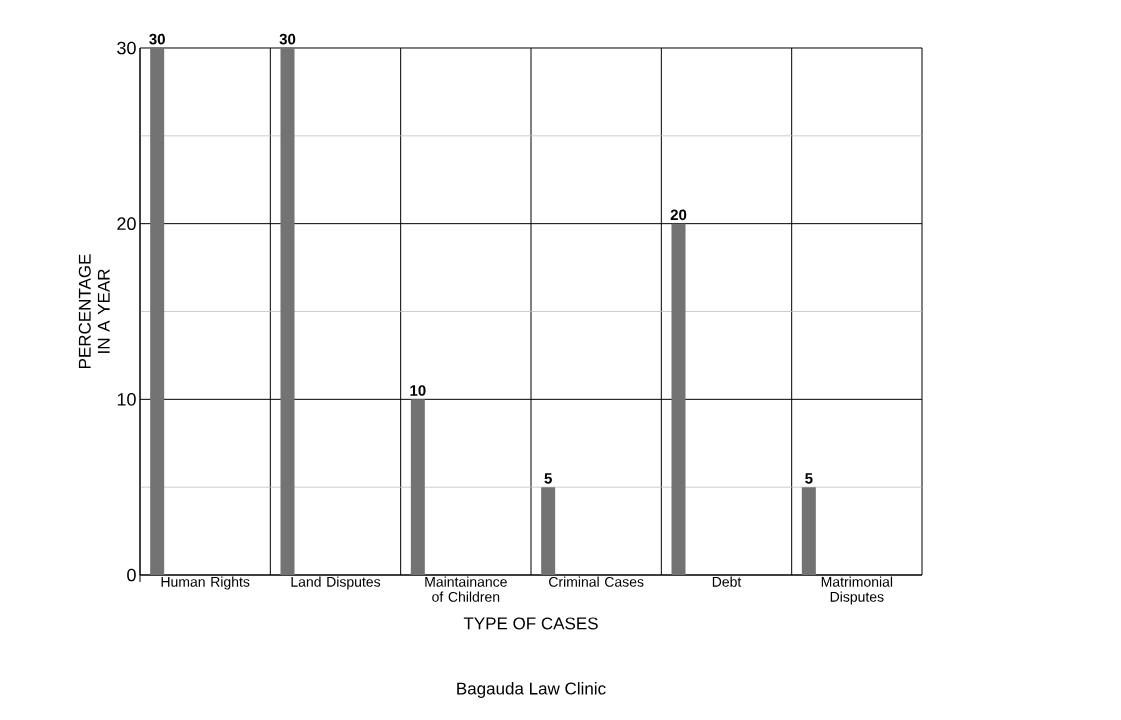 Image resolution: width=1121 pixels, height=720 pixels. I want to click on x-tick-label: Debt, so click(727, 581).